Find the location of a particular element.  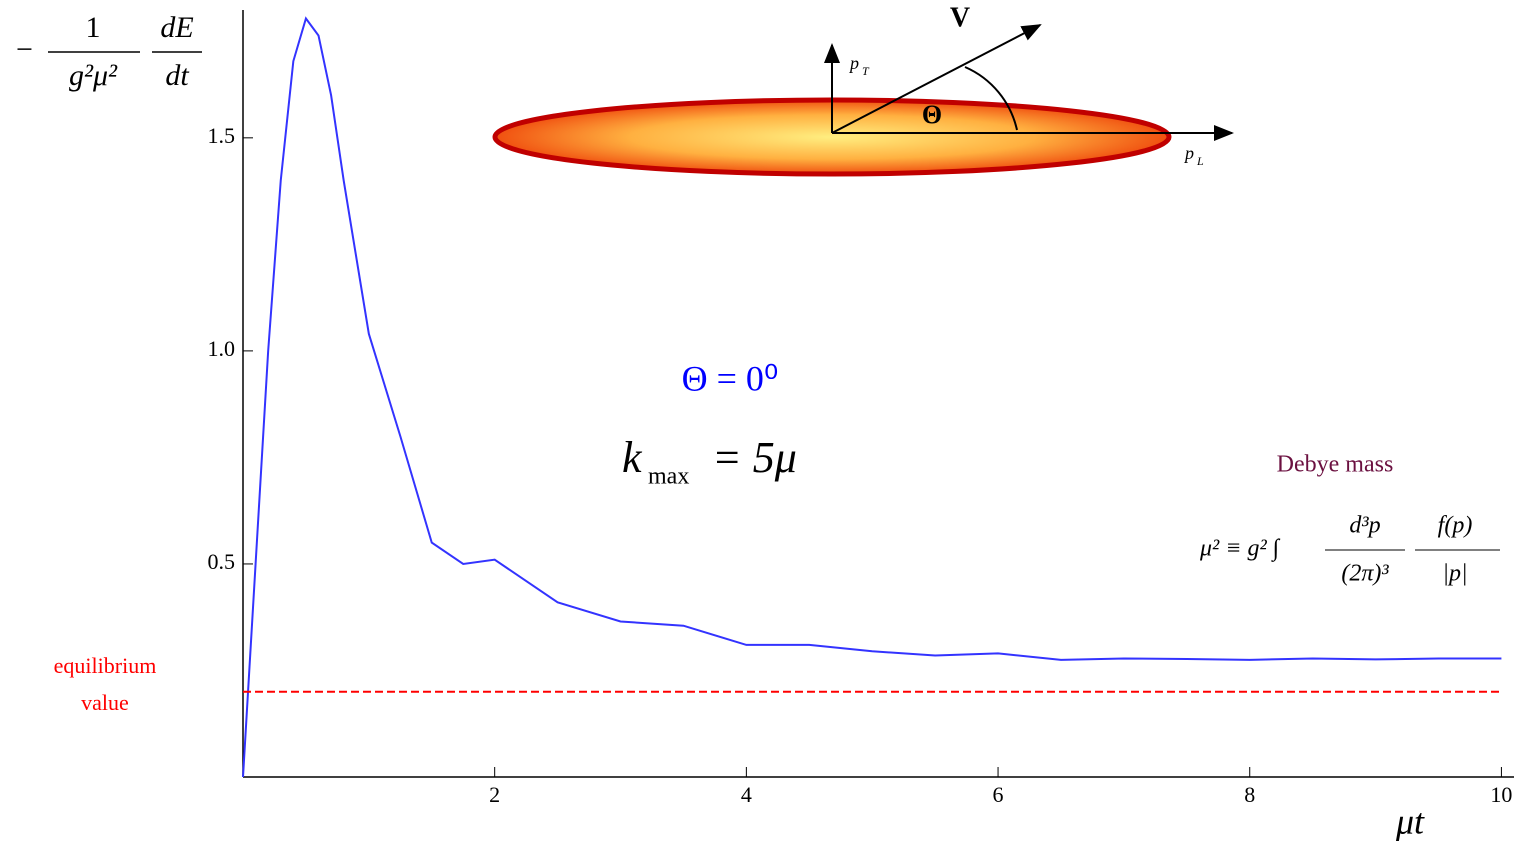

annotation: Debye mass is located at coordinates (1335, 465).